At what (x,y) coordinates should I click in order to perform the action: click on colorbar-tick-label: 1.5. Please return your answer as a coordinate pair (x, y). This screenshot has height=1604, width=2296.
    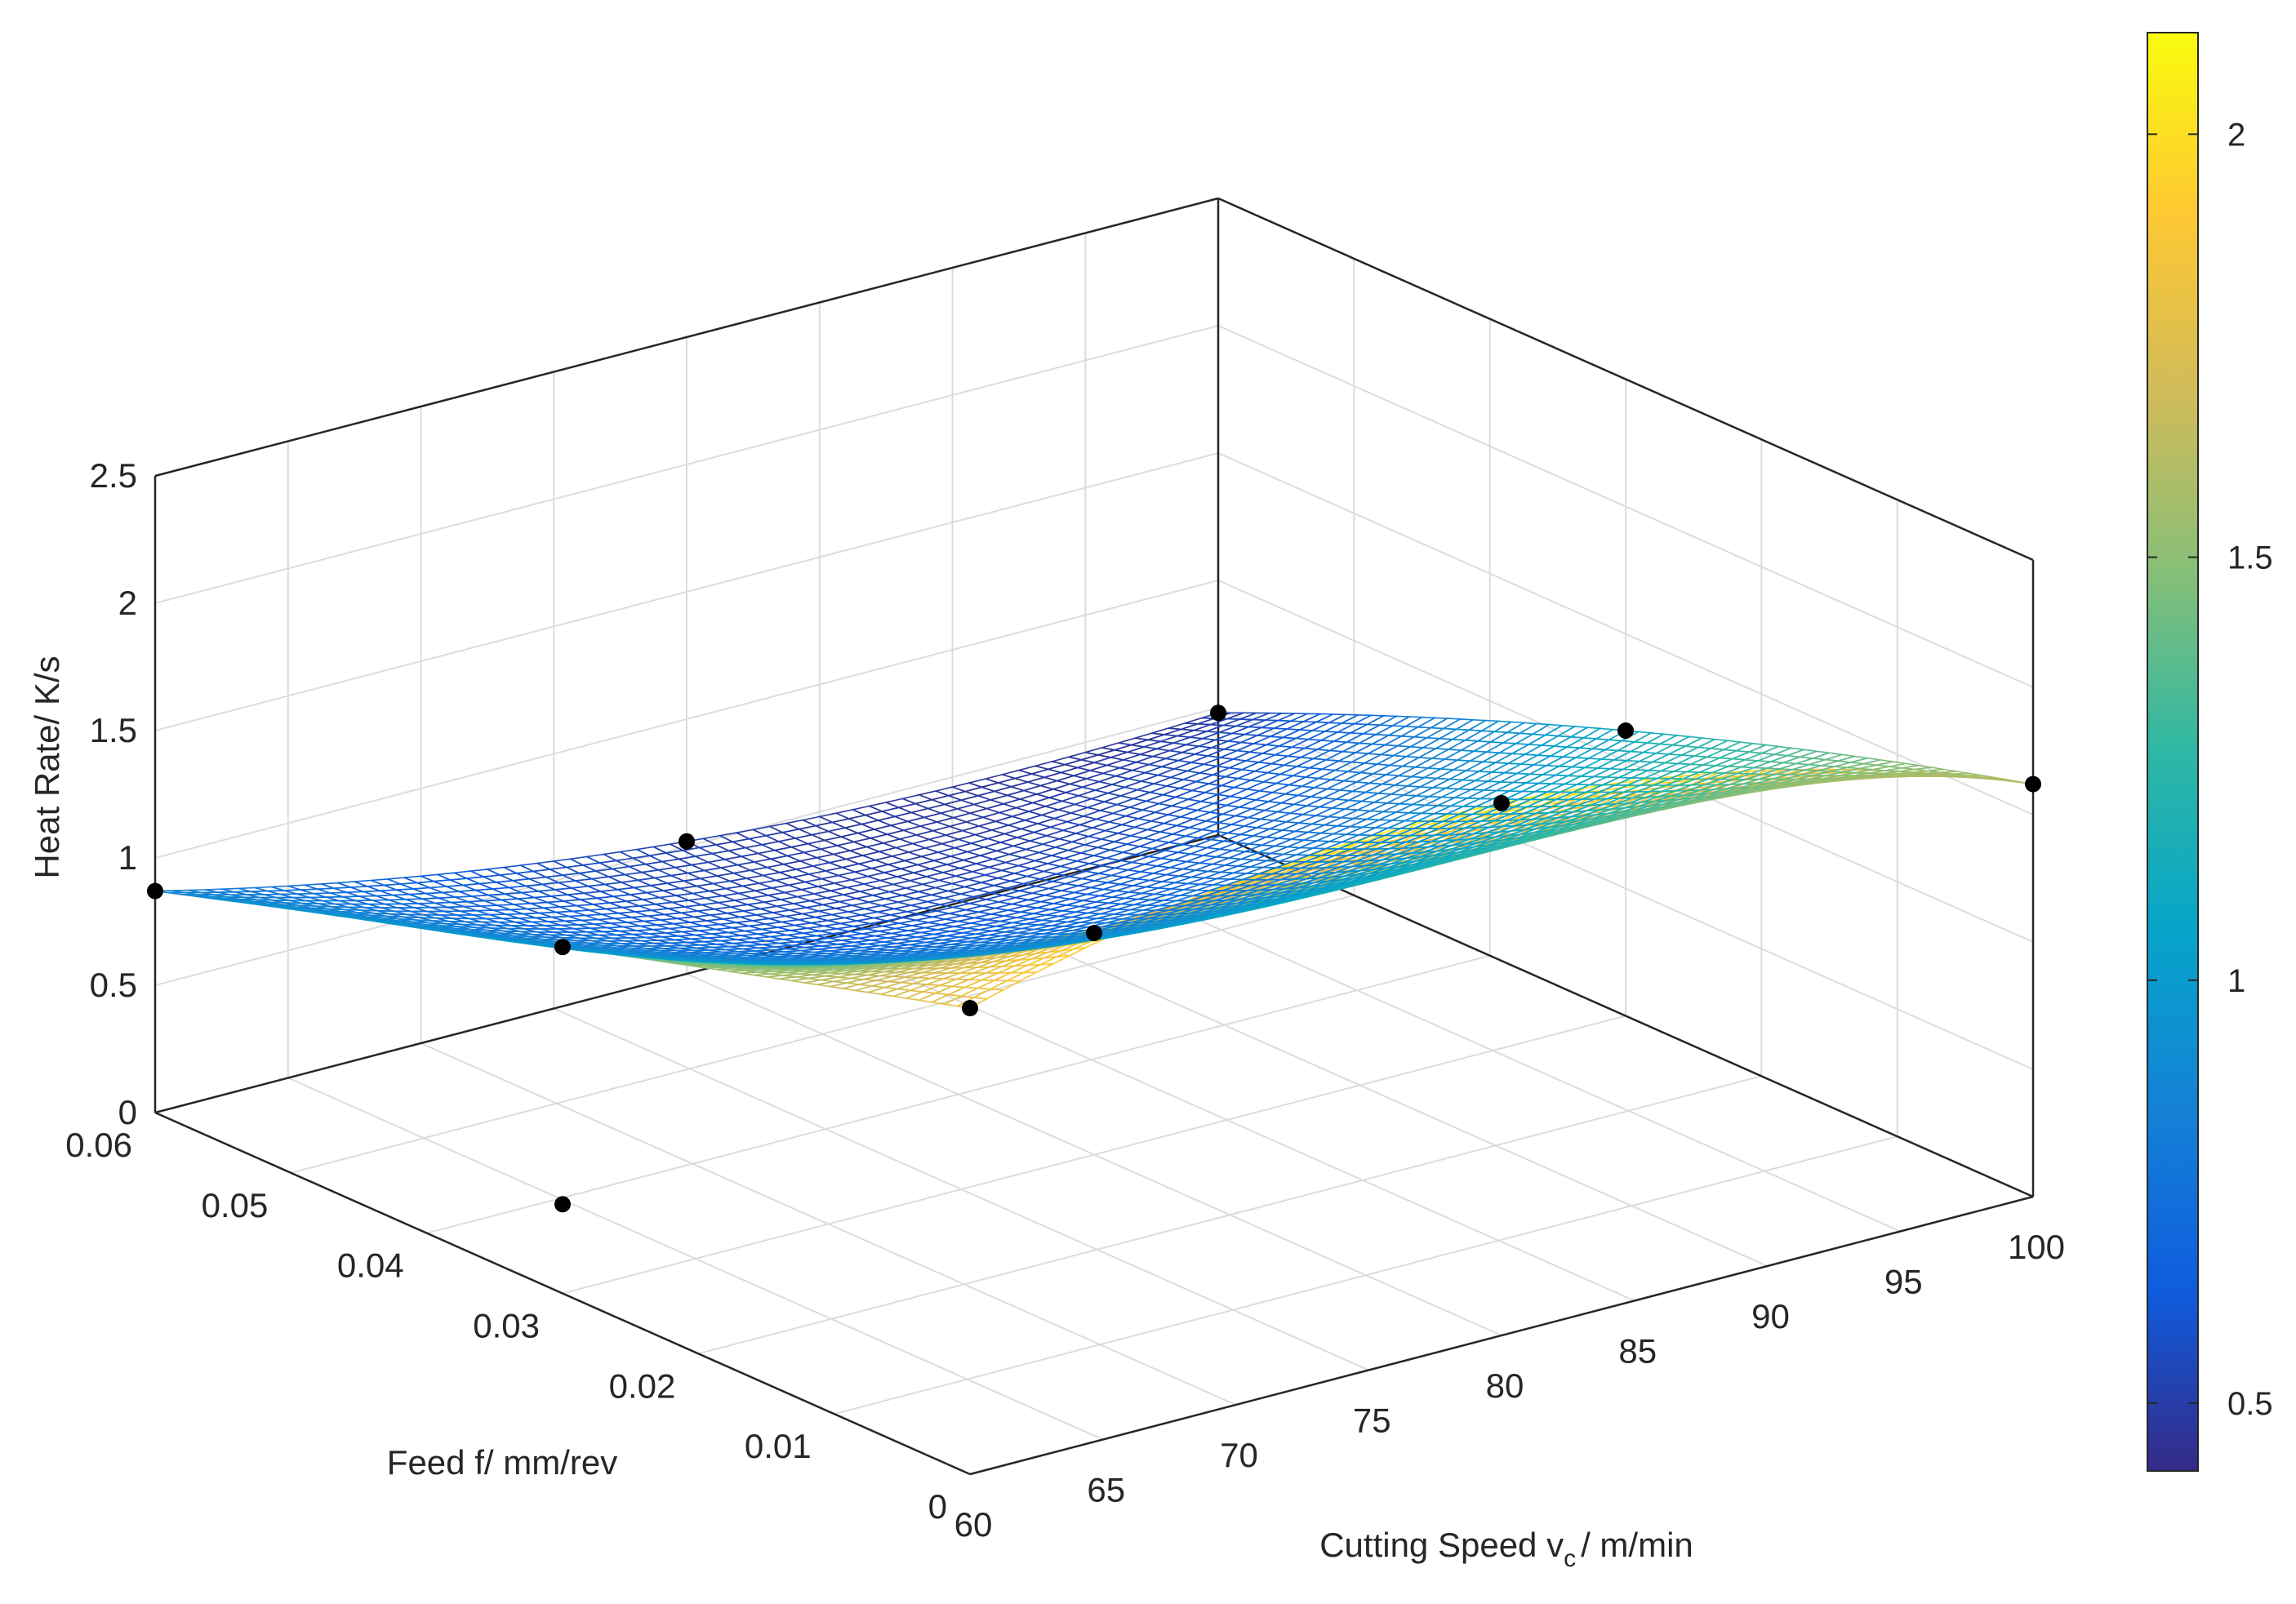
    Looking at the image, I should click on (2250, 558).